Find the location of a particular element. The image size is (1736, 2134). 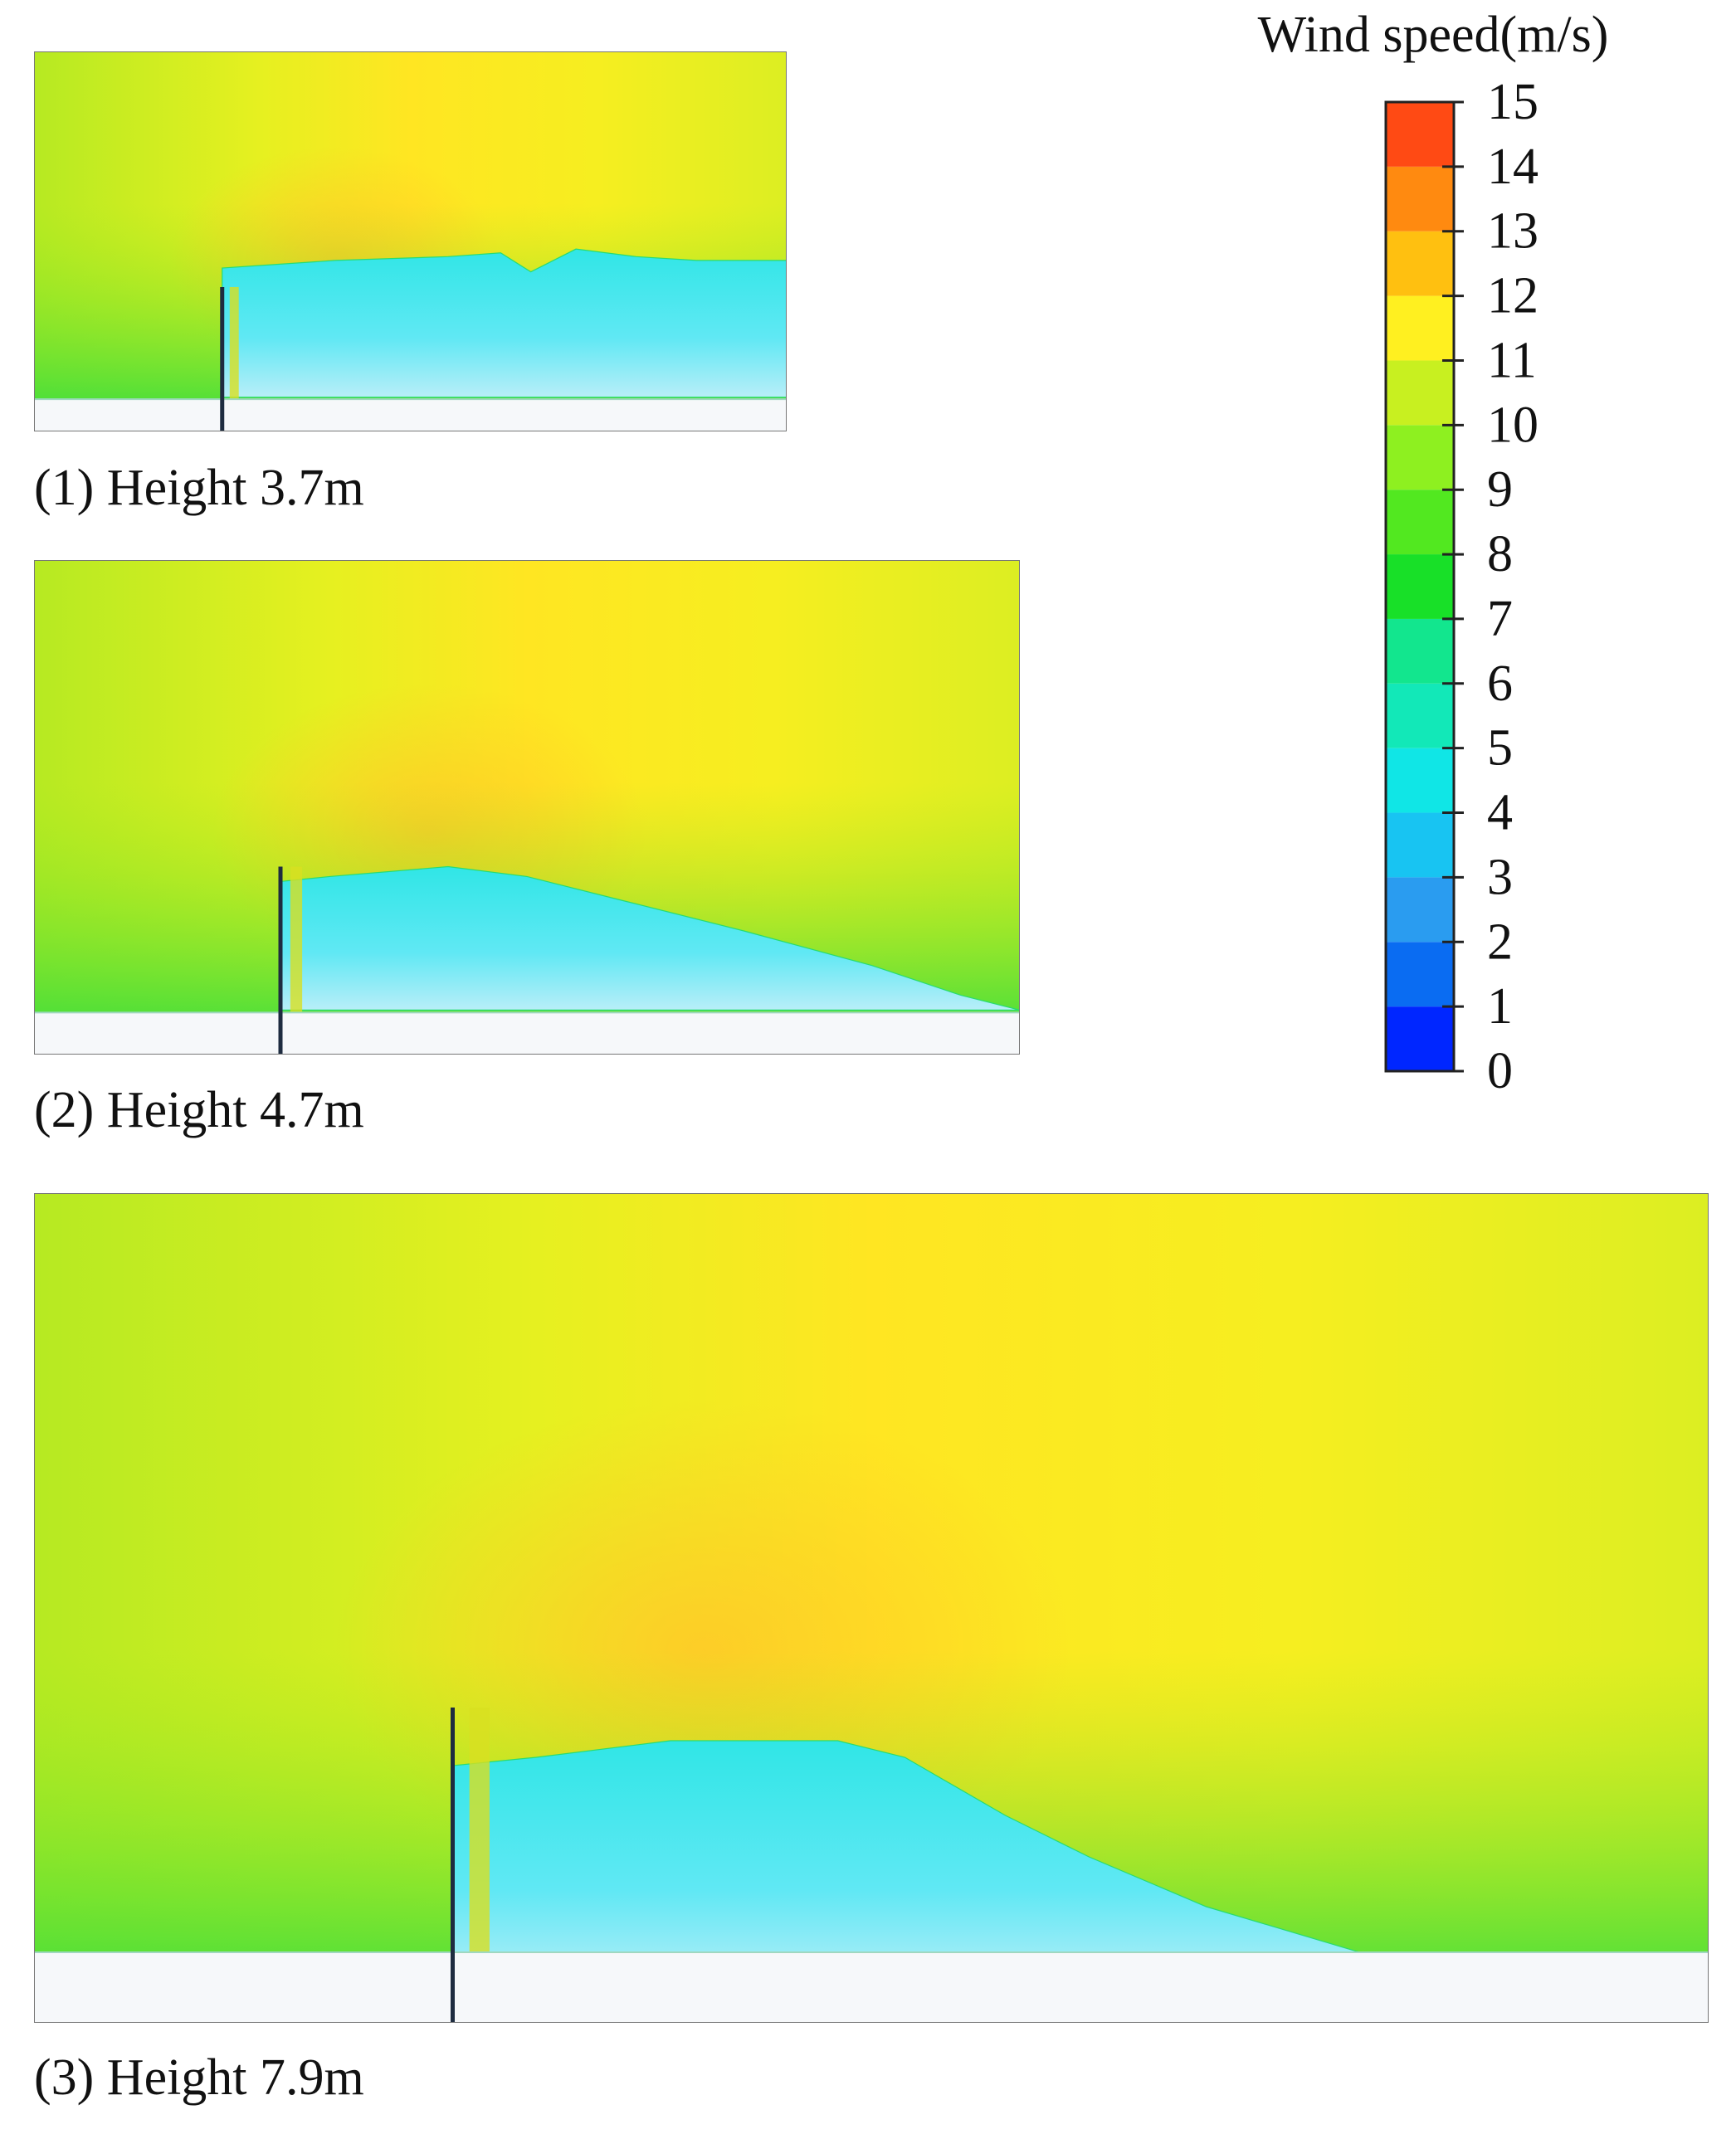

panel-caption: (2) Height 4.7m is located at coordinates (199, 1110).